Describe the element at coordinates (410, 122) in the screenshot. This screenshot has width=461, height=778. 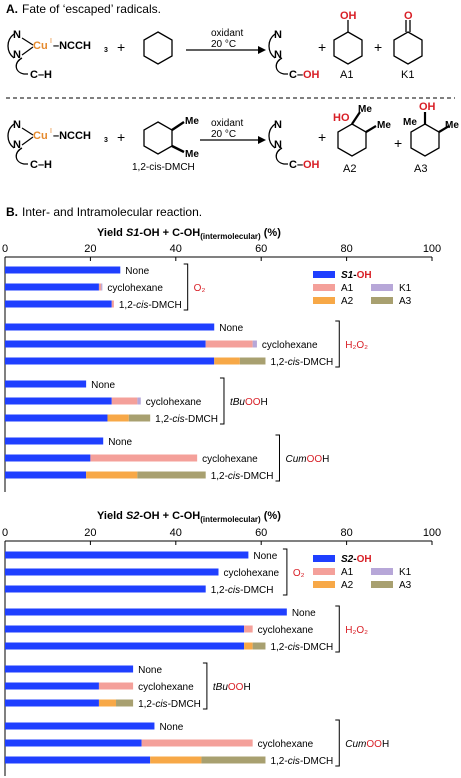
I see `a3-me-left: Me` at that location.